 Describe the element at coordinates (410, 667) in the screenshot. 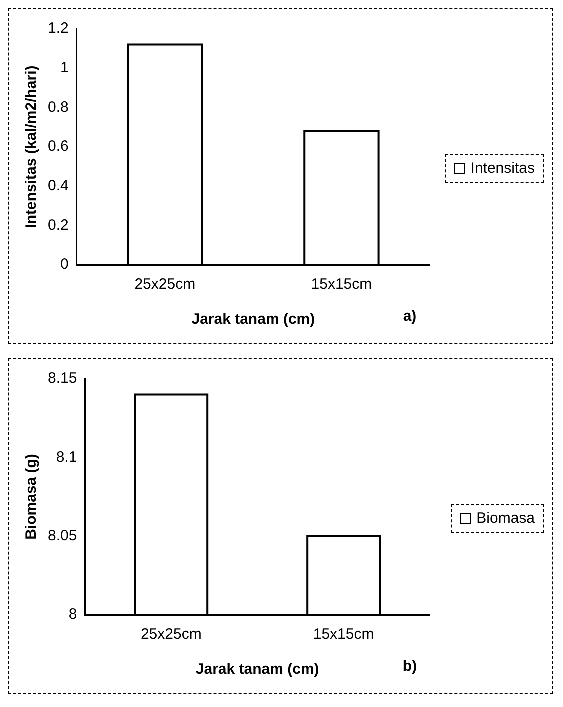

I see `text: b)` at that location.